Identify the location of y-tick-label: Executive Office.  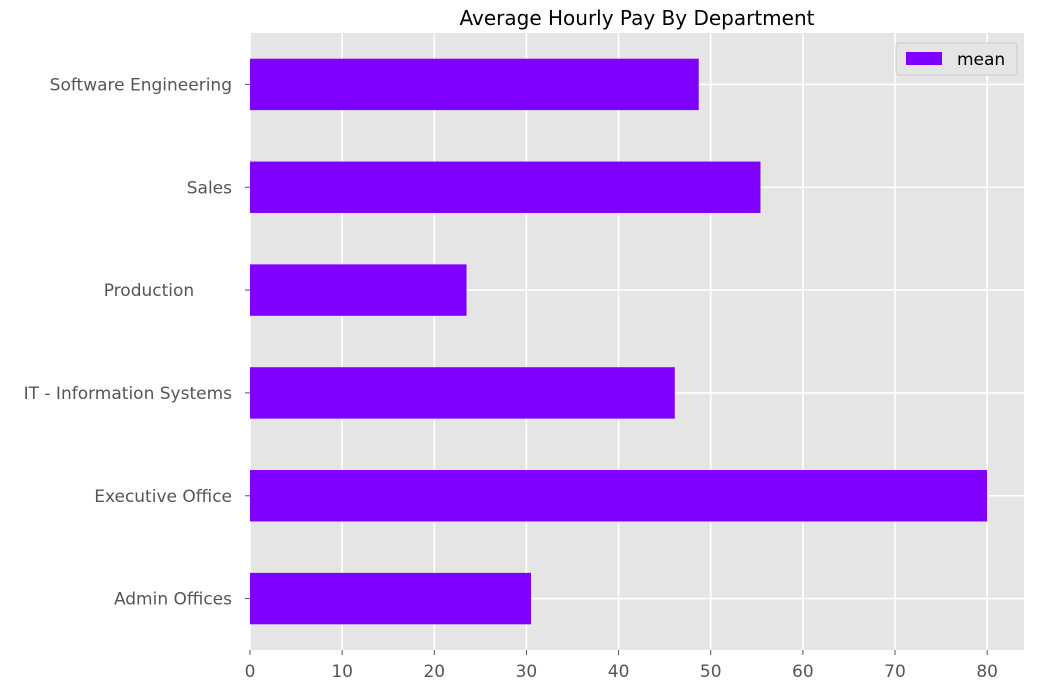
(163, 497).